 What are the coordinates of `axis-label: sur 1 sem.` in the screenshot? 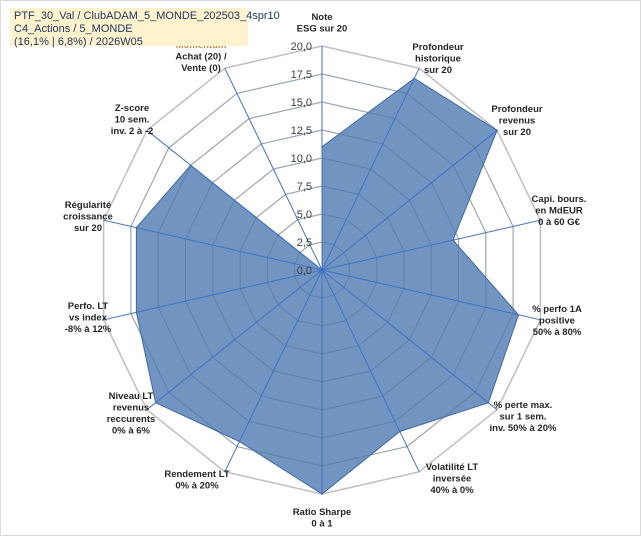 It's located at (523, 417).